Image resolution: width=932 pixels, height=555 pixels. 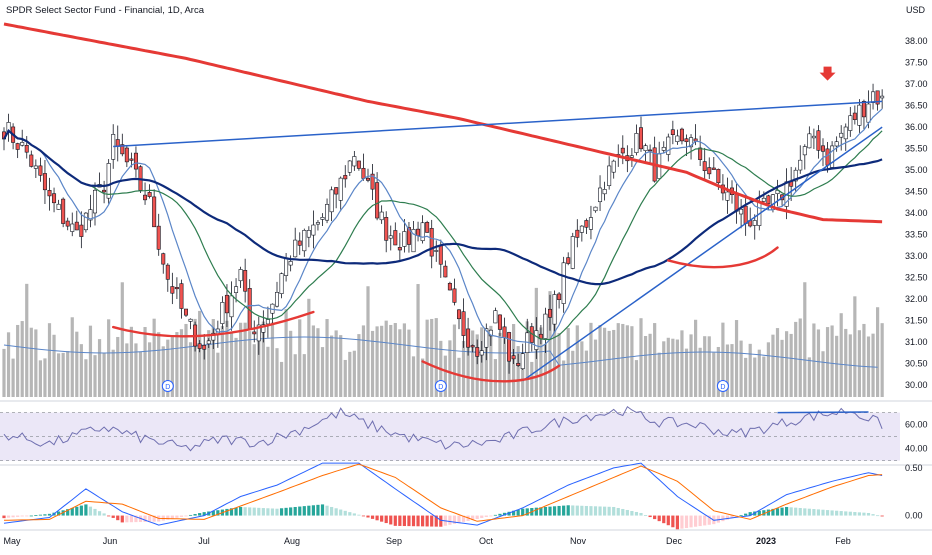 What do you see at coordinates (766, 541) in the screenshot?
I see `time-axis-tick-label: 2023` at bounding box center [766, 541].